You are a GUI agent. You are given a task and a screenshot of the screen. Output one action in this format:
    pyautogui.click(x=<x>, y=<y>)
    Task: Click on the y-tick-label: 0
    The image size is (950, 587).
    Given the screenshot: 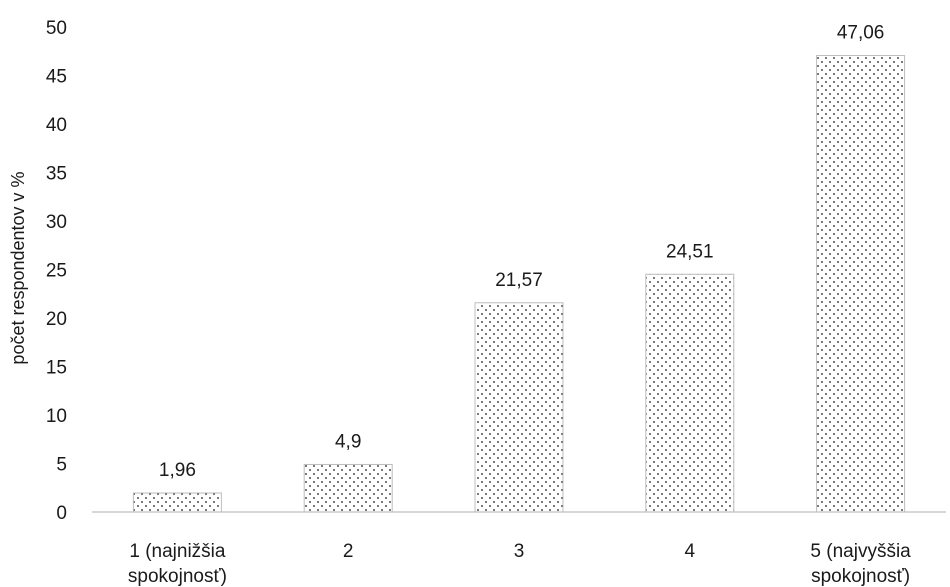 What is the action you would take?
    pyautogui.click(x=61, y=513)
    